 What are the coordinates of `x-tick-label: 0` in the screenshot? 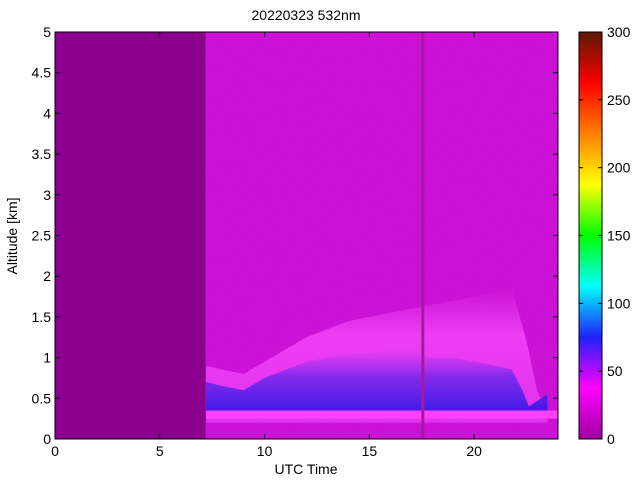 It's located at (55, 451).